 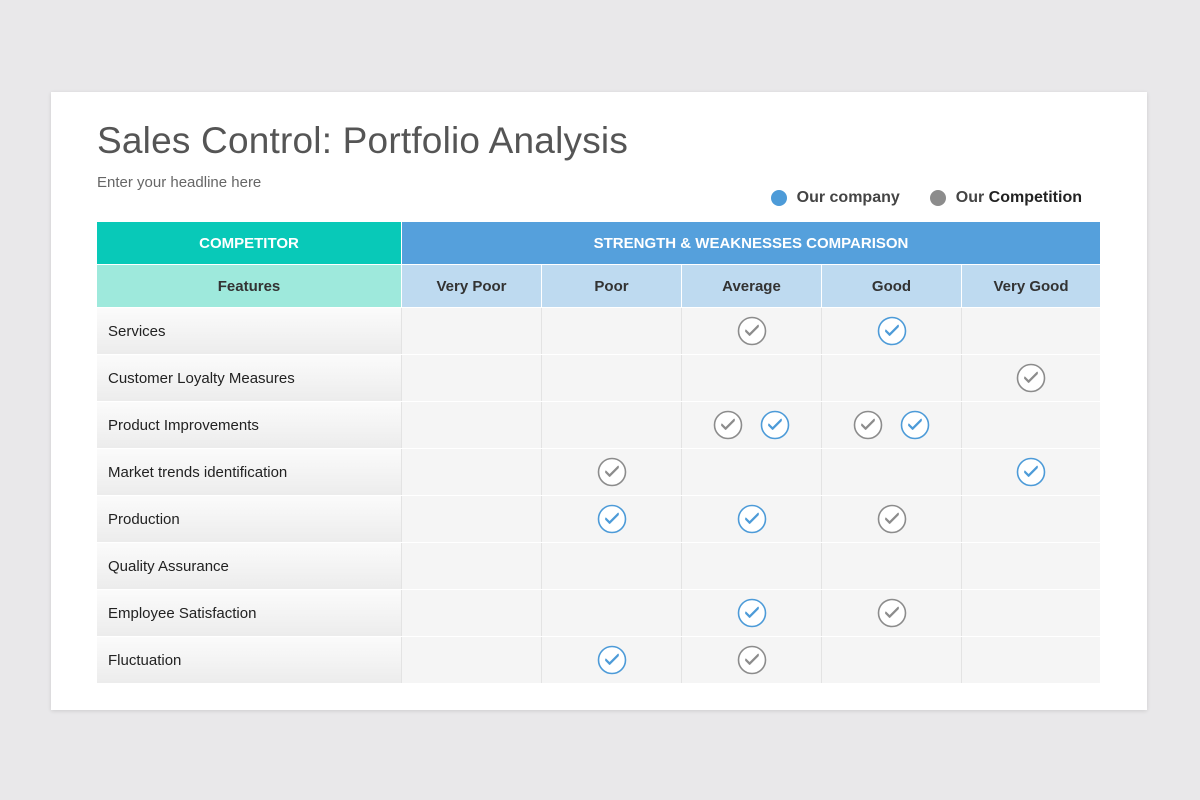 I want to click on legend-label-competition-strong: Competition, so click(x=1035, y=197).